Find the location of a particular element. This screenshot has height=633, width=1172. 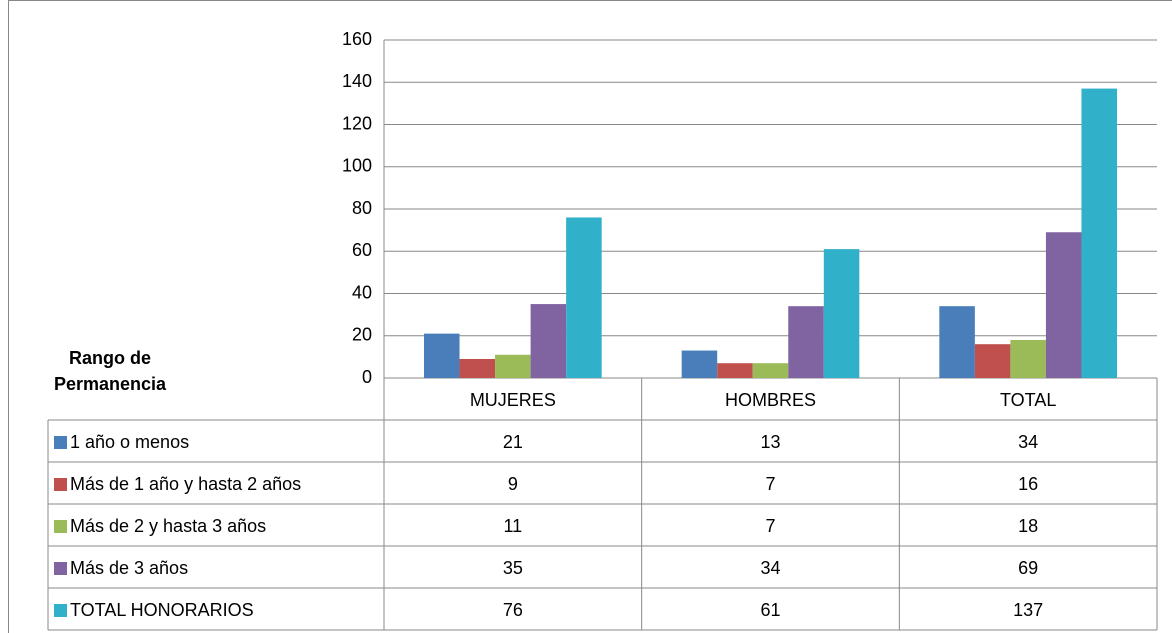

legend-label: 1 año o menos is located at coordinates (129, 442).